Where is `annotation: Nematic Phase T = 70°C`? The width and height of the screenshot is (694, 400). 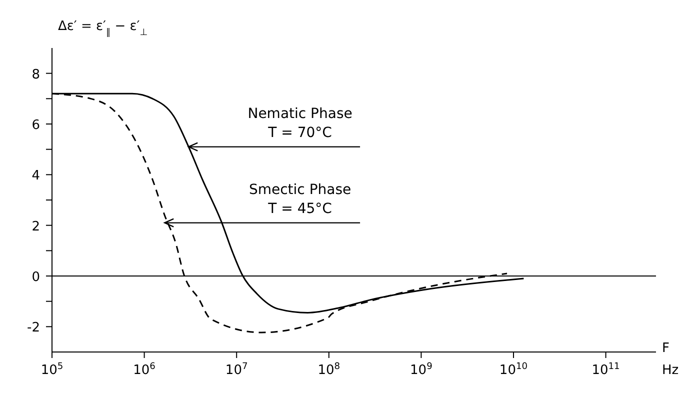
annotation: Nematic Phase T = 70°C is located at coordinates (300, 123).